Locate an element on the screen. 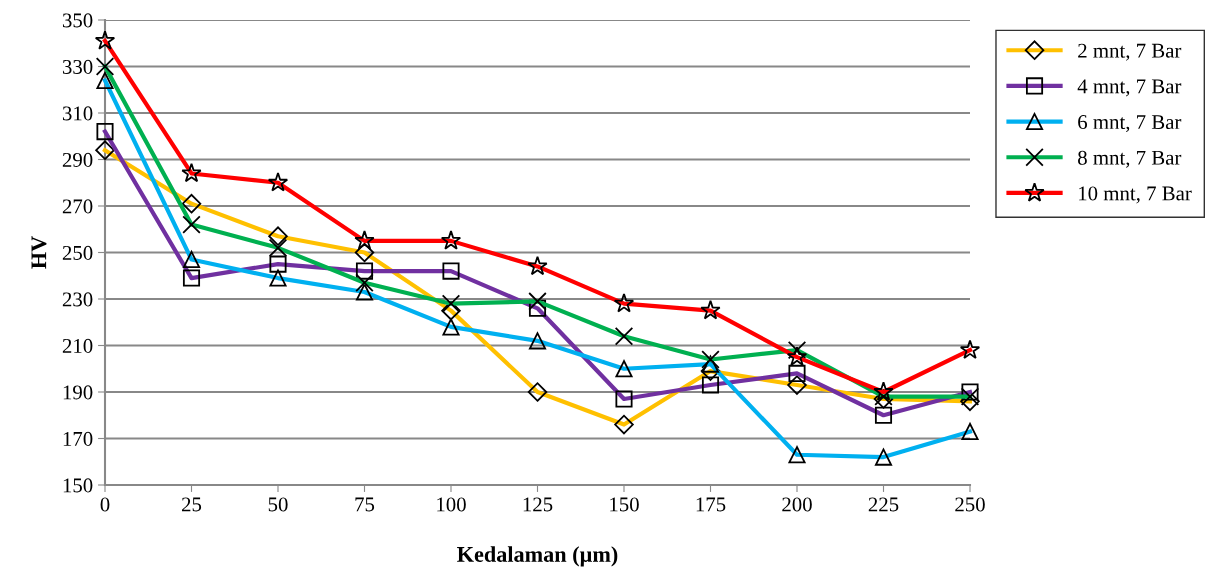 The width and height of the screenshot is (1222, 582). legend-label: 6 mnt, 7 Bar is located at coordinates (1130, 124).